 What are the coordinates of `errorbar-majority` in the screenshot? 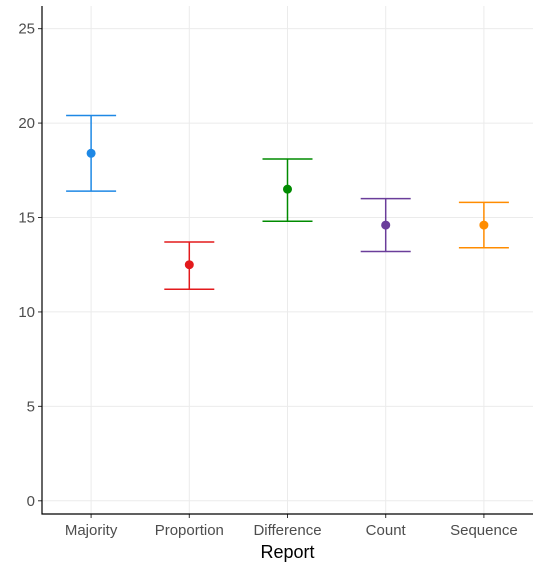 It's located at (91, 153).